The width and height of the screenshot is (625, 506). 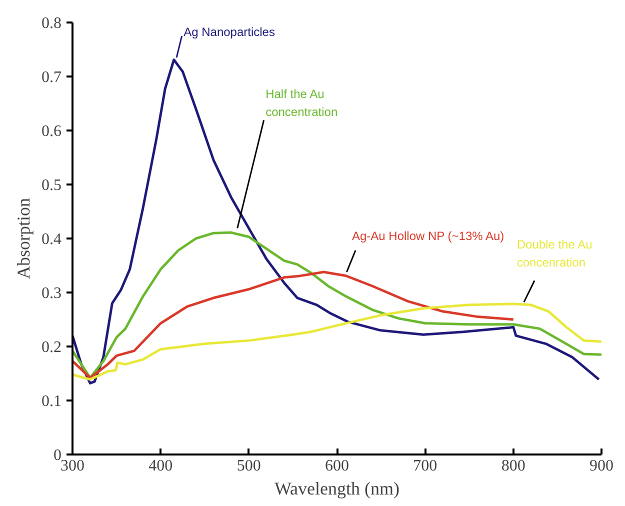 I want to click on annotation: Half the Au concentration, so click(x=302, y=102).